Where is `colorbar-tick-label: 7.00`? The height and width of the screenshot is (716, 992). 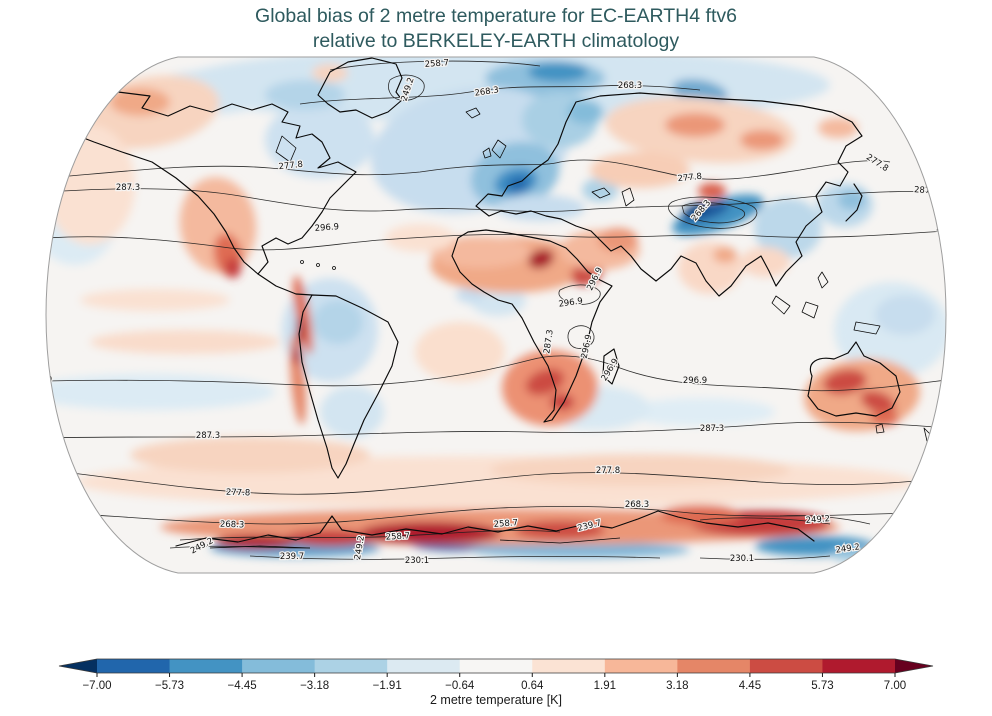
colorbar-tick-label: 7.00 is located at coordinates (895, 686).